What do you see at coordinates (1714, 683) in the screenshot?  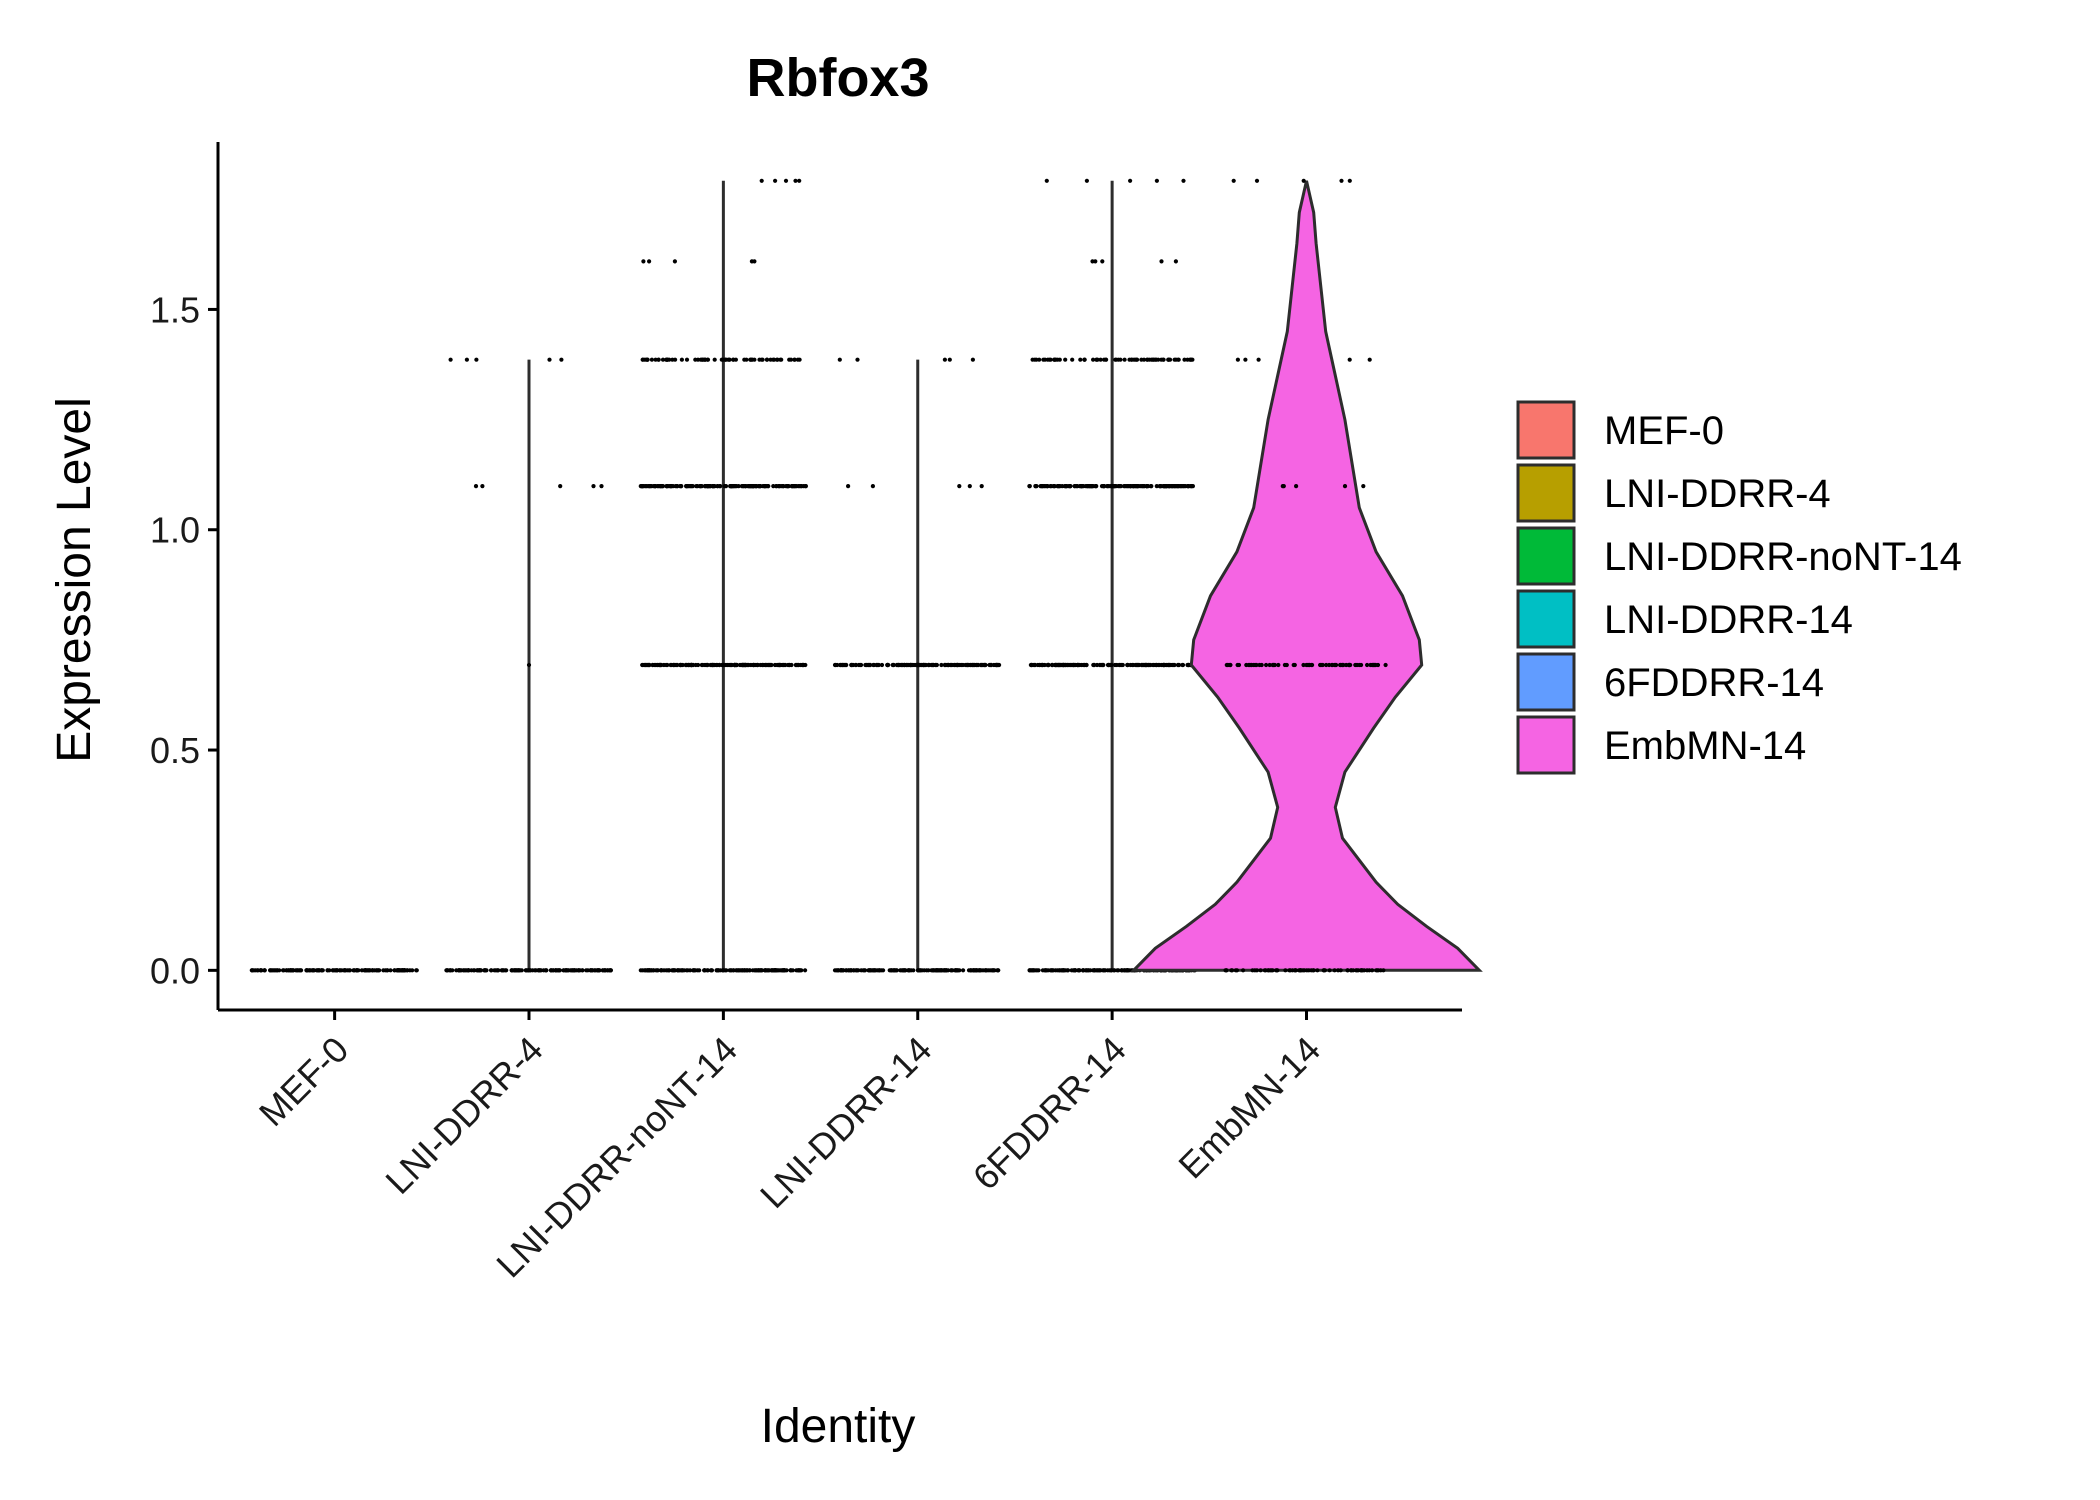 I see `legend-label: 6FDDRR-14` at bounding box center [1714, 683].